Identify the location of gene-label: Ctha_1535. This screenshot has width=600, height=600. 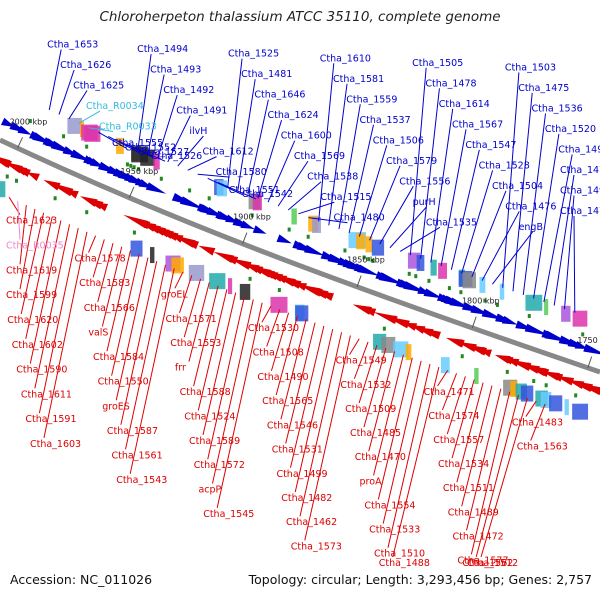
(451, 222).